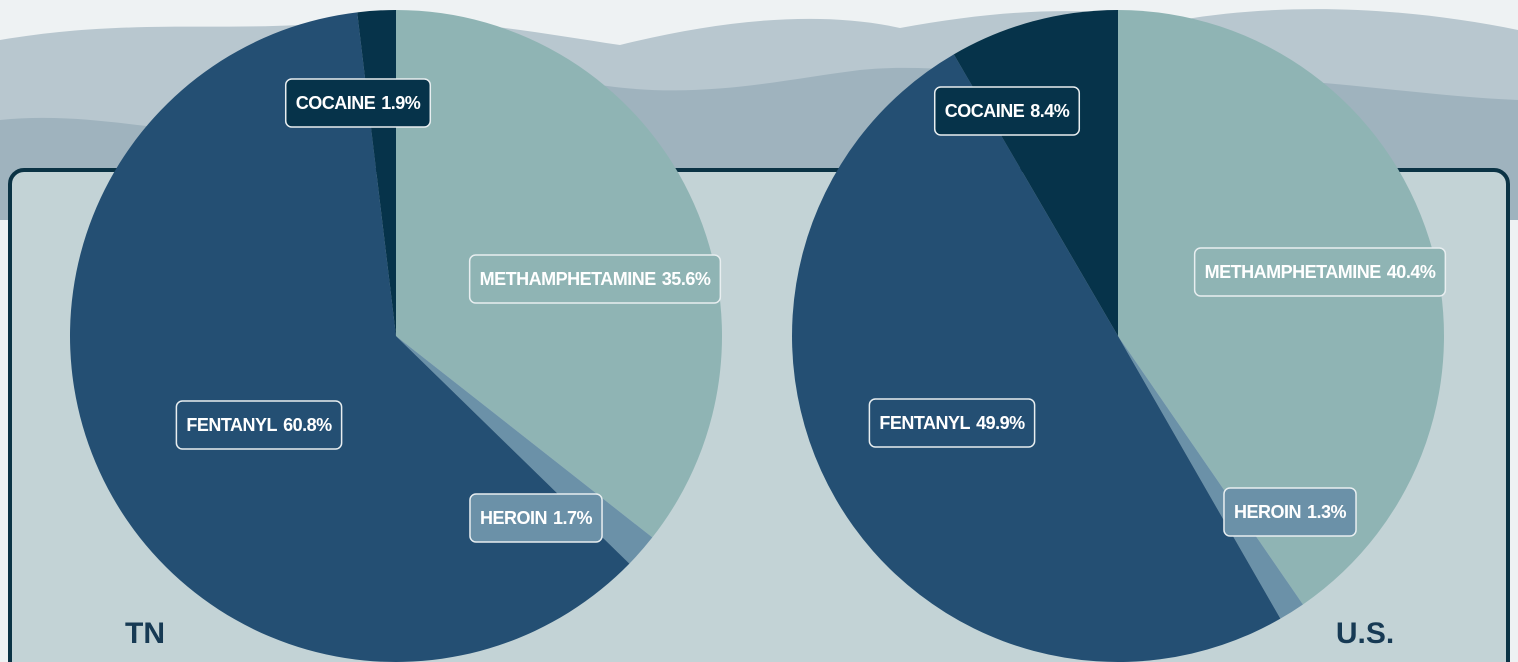  What do you see at coordinates (686, 279) in the screenshot?
I see `value-label: 35.6%` at bounding box center [686, 279].